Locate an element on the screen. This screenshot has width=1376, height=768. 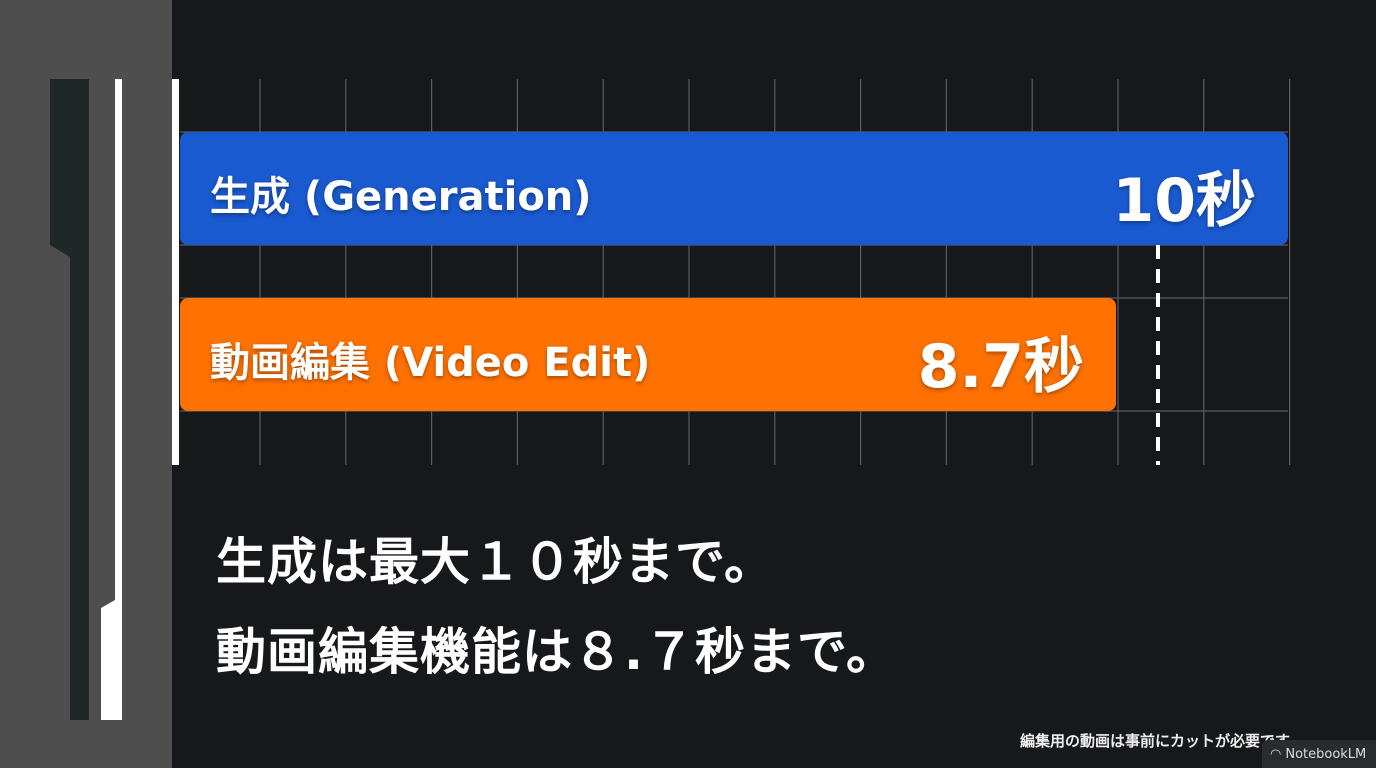
notebooklm-icon: ◠ is located at coordinates (1276, 754).